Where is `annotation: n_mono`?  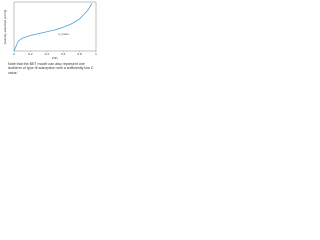 annotation: n_mono is located at coordinates (63, 34).